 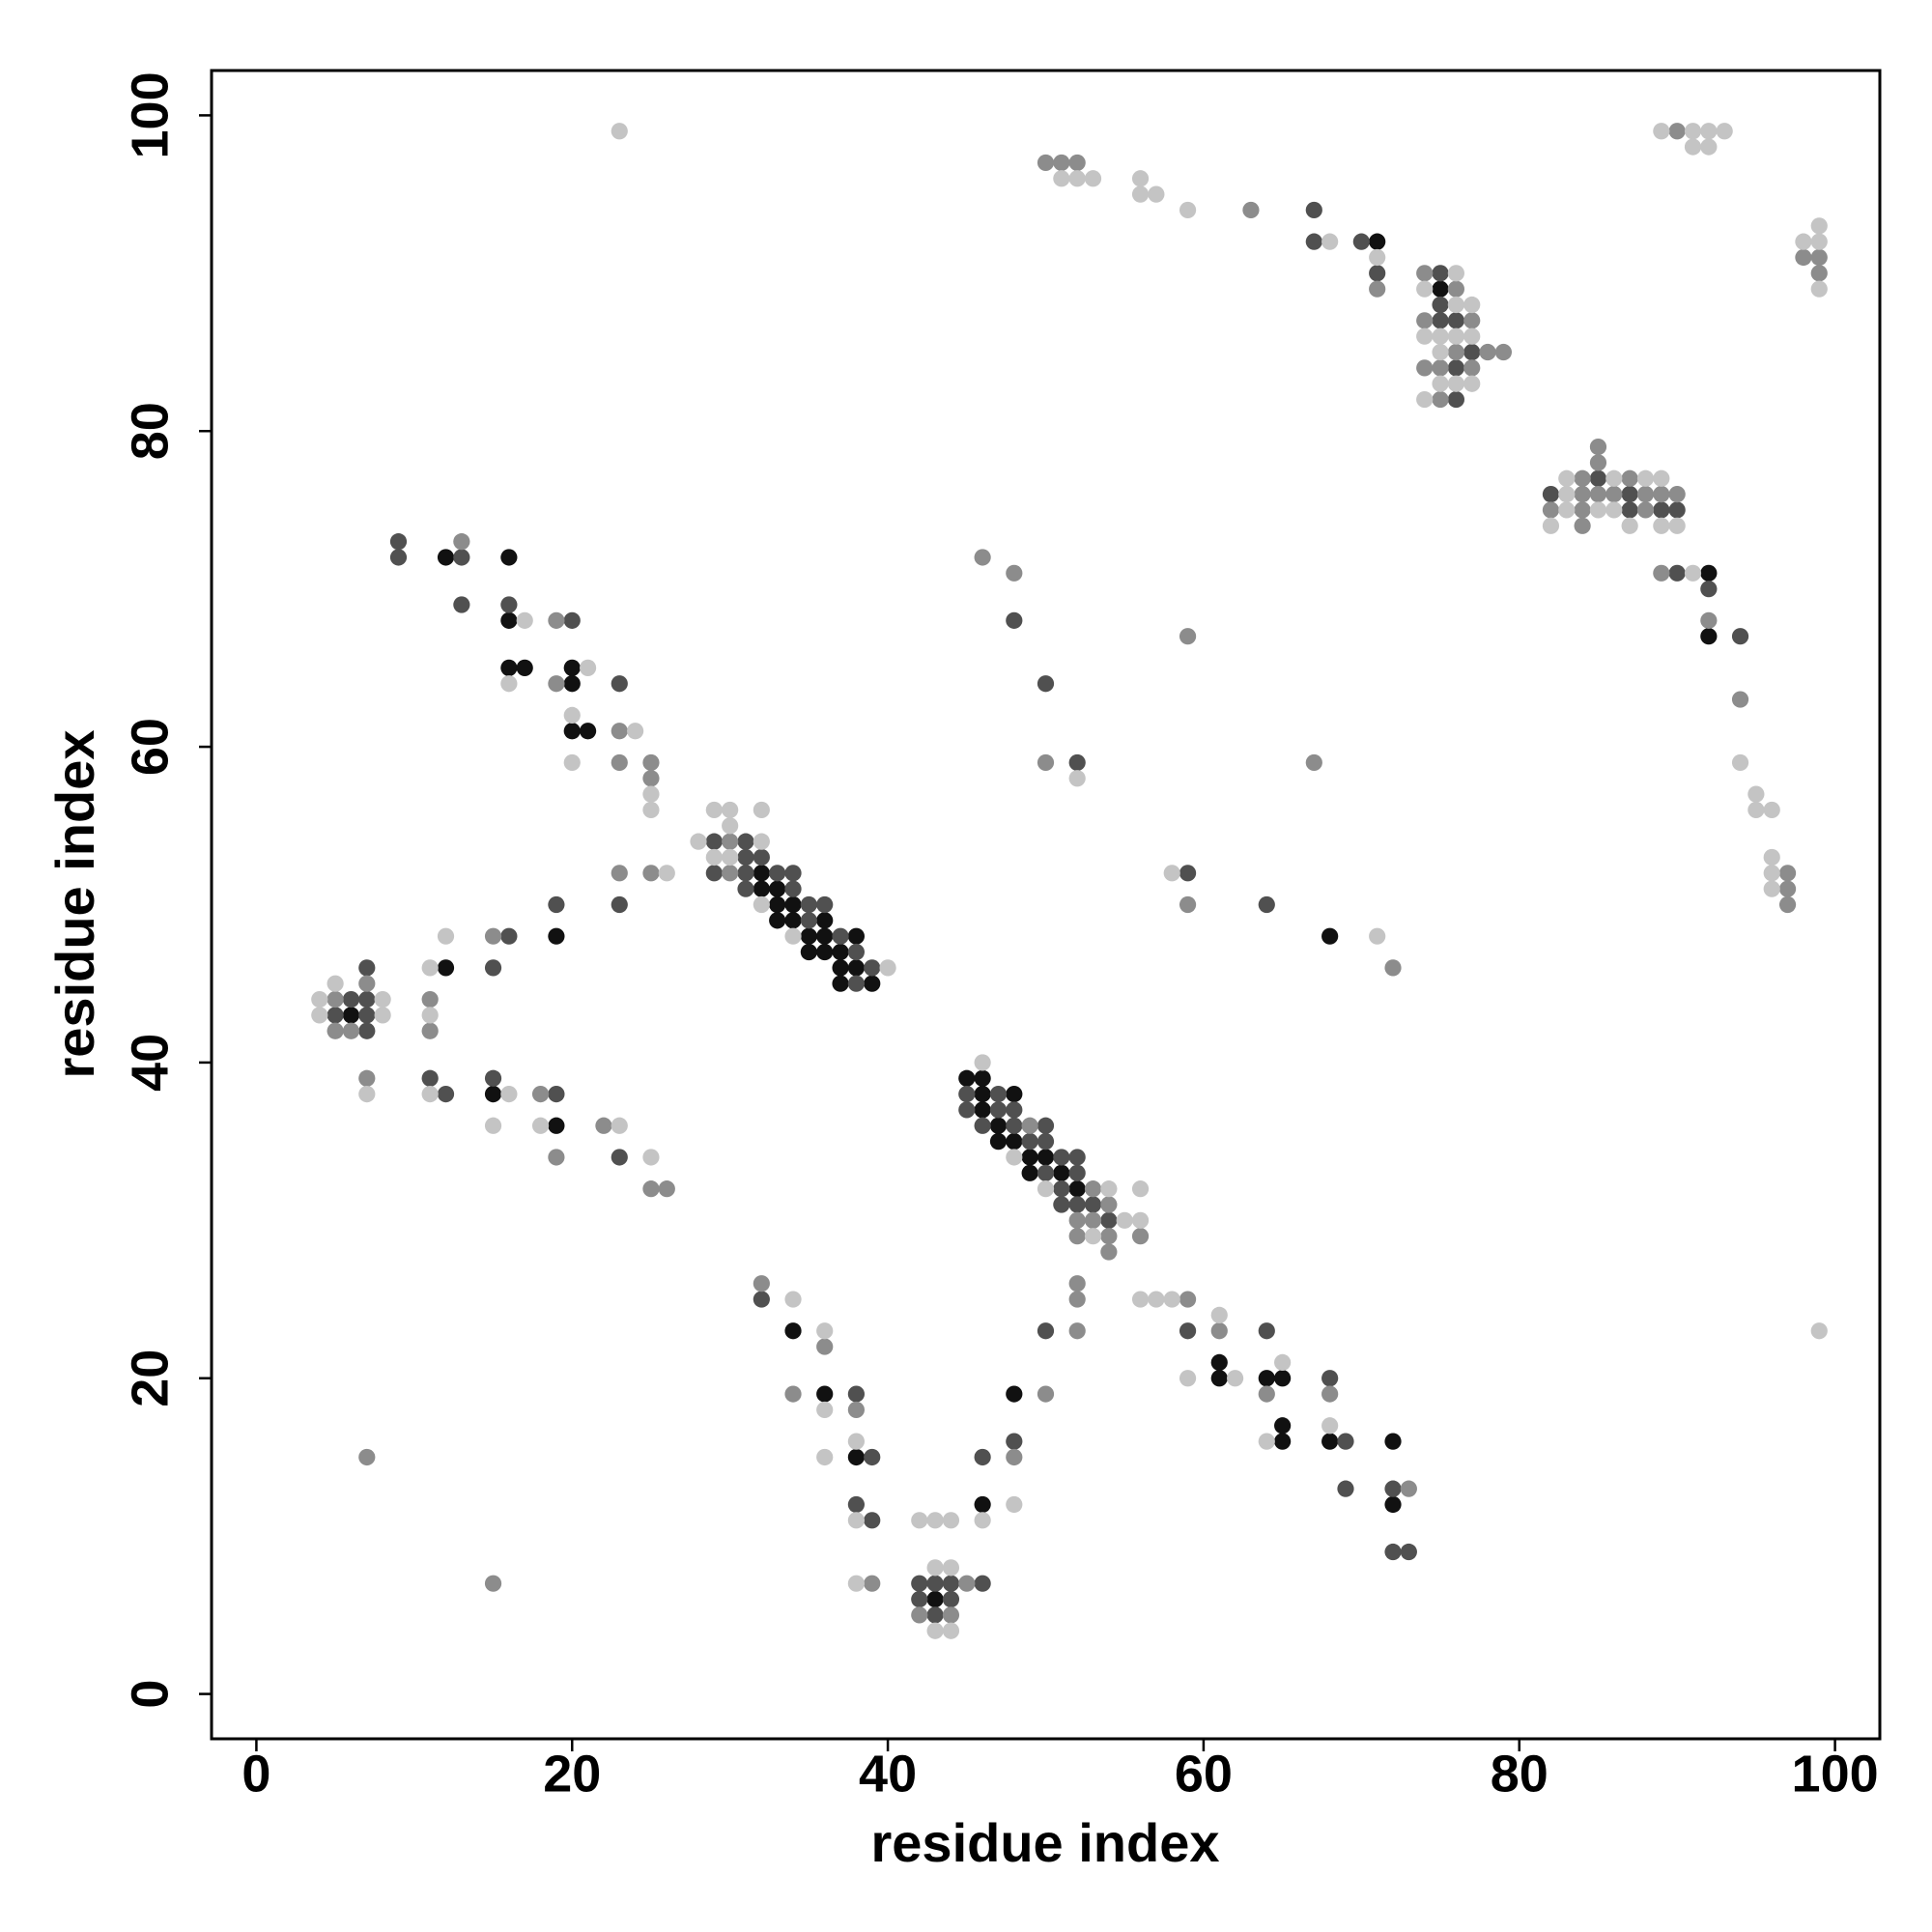 What do you see at coordinates (1044, 1842) in the screenshot?
I see `x-axis-label: residue index` at bounding box center [1044, 1842].